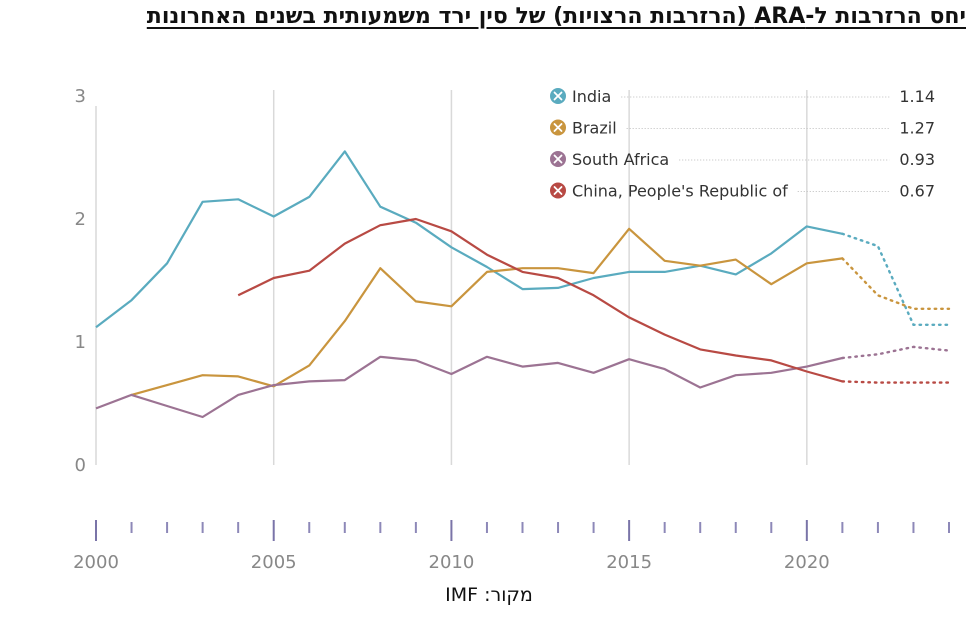  I want to click on legend-item-china-people-s-republic-of: China, People's Republic of 0.67, so click(742, 191).